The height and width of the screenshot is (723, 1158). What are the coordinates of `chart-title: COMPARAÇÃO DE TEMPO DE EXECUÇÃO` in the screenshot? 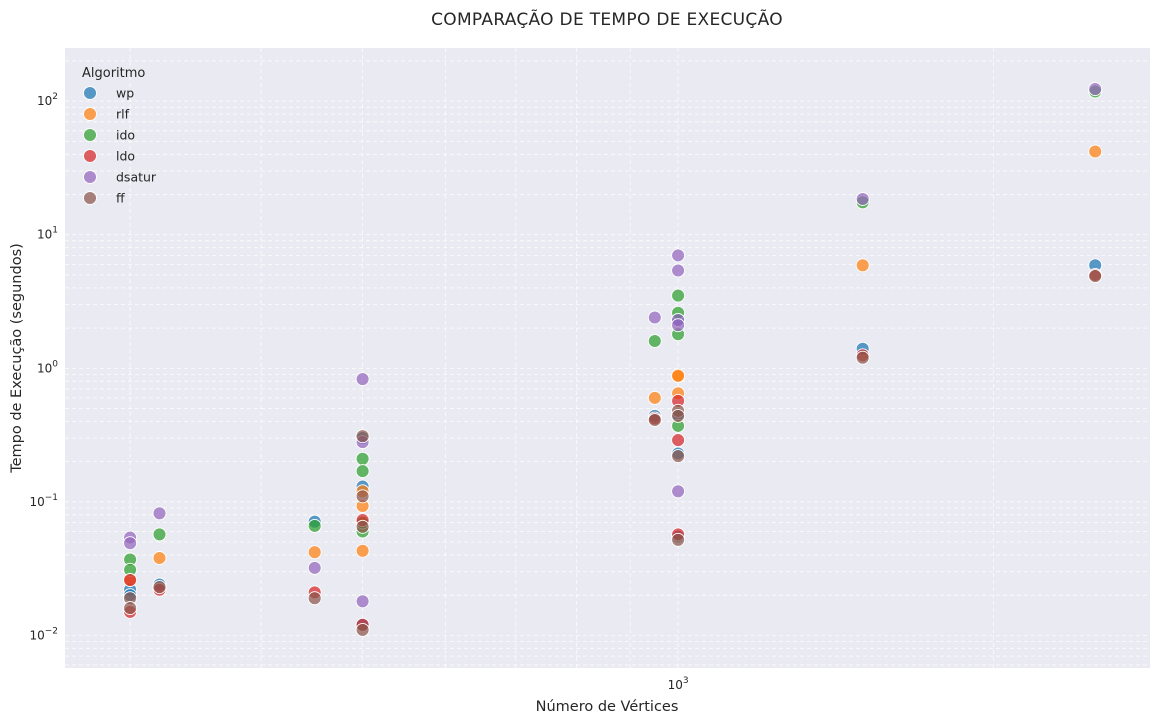 It's located at (607, 19).